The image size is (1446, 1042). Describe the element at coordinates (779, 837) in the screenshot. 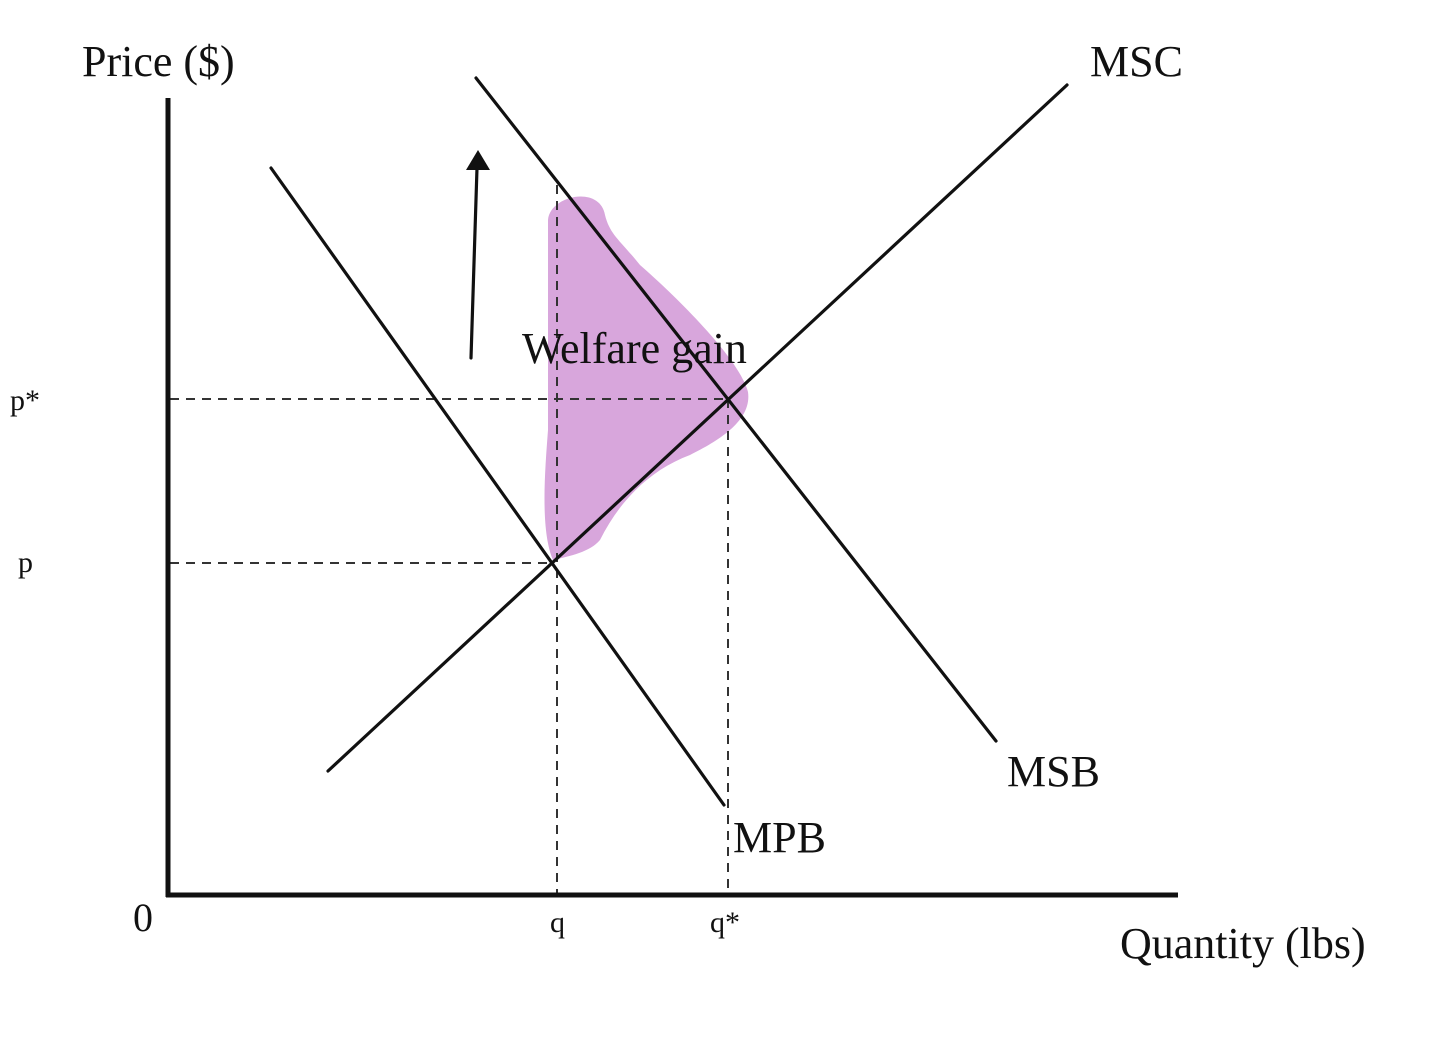

I see `mpb-label: MPB` at that location.